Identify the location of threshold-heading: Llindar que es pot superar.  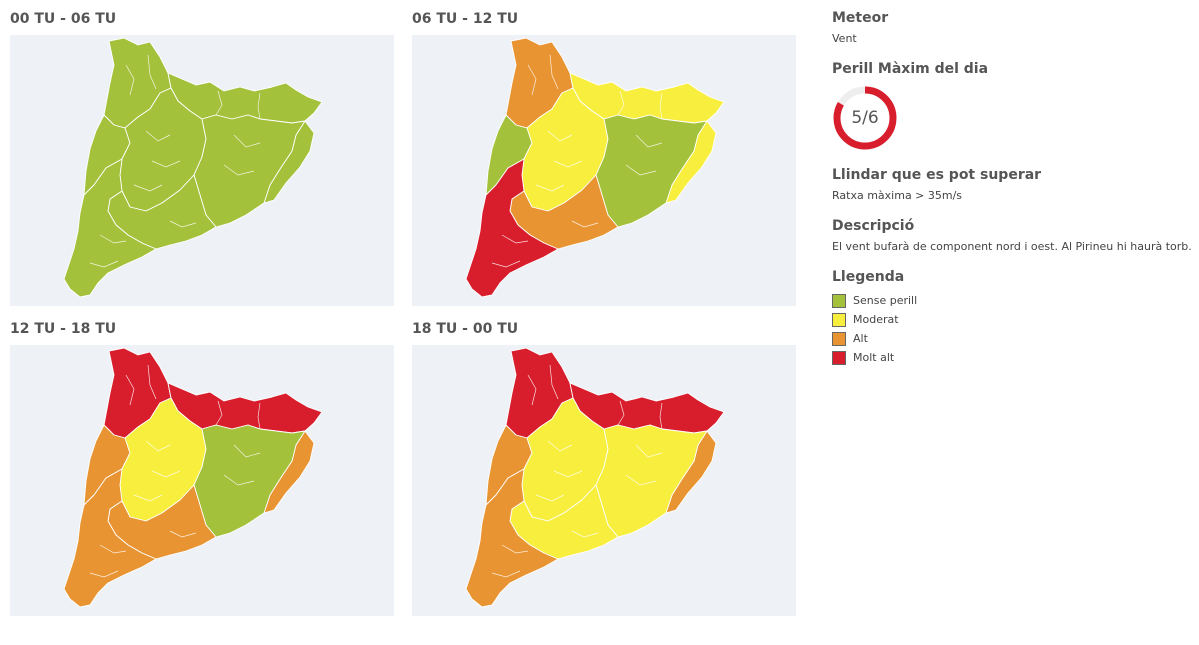
(937, 175).